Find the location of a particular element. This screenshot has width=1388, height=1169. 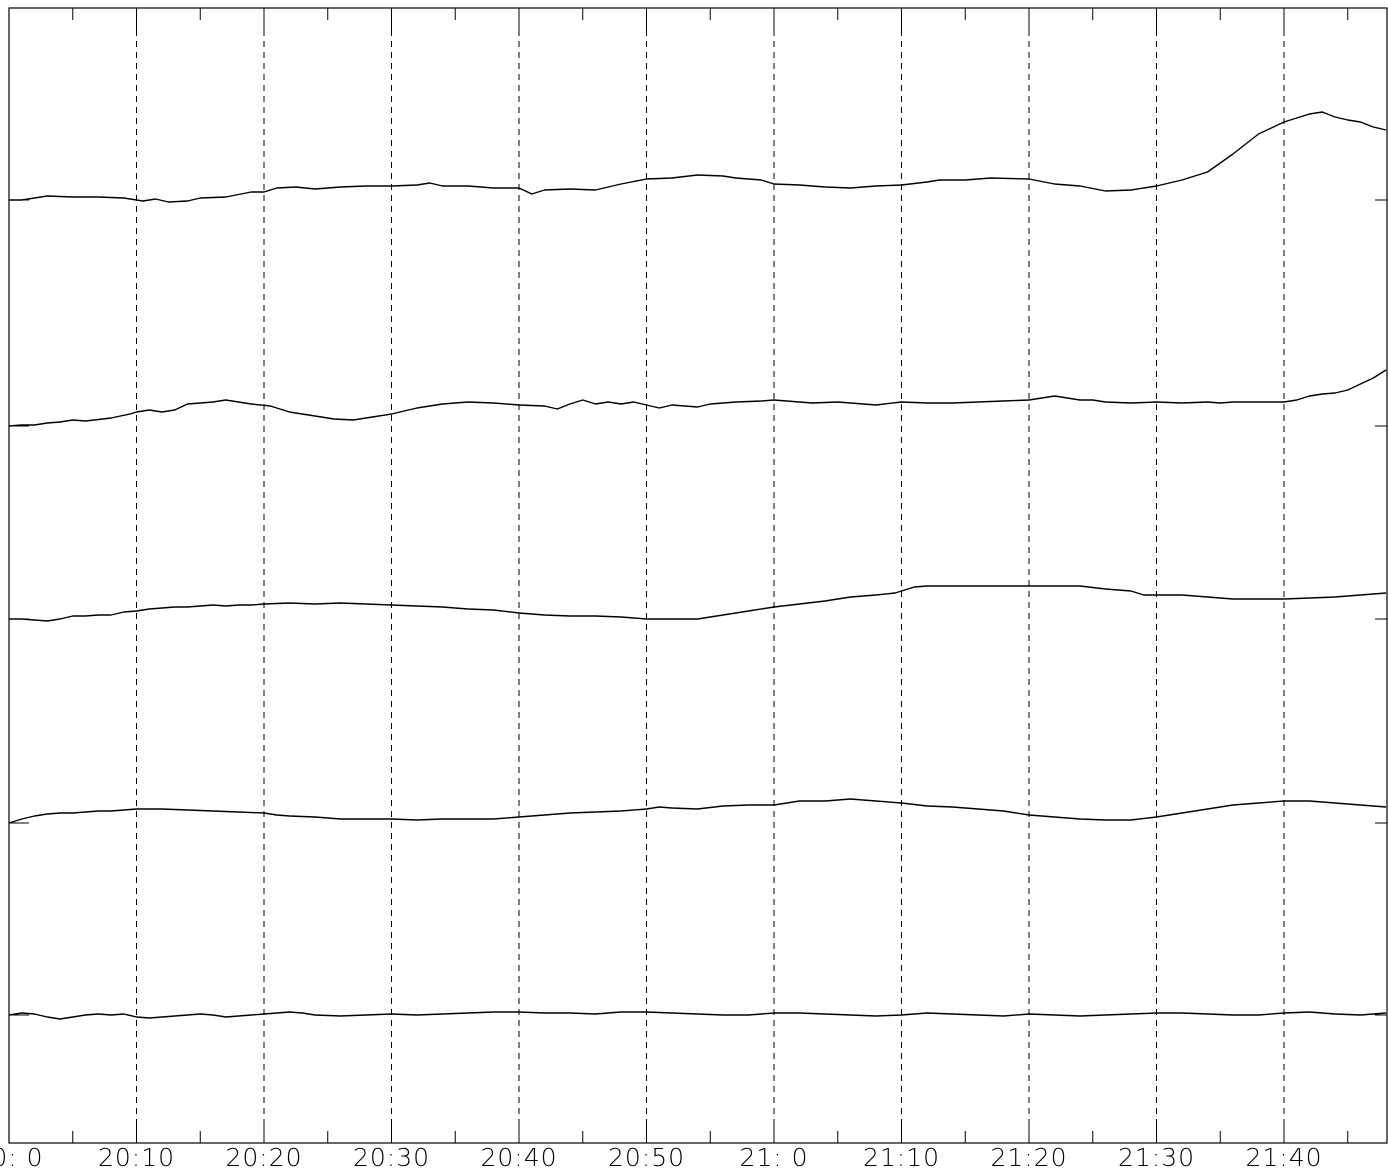

x-tick-label-6: 21: 0 is located at coordinates (773, 1156).